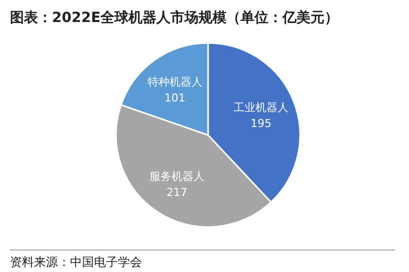 This screenshot has width=409, height=272. Describe the element at coordinates (174, 82) in the screenshot. I see `slice-label: 特种机器人` at that location.